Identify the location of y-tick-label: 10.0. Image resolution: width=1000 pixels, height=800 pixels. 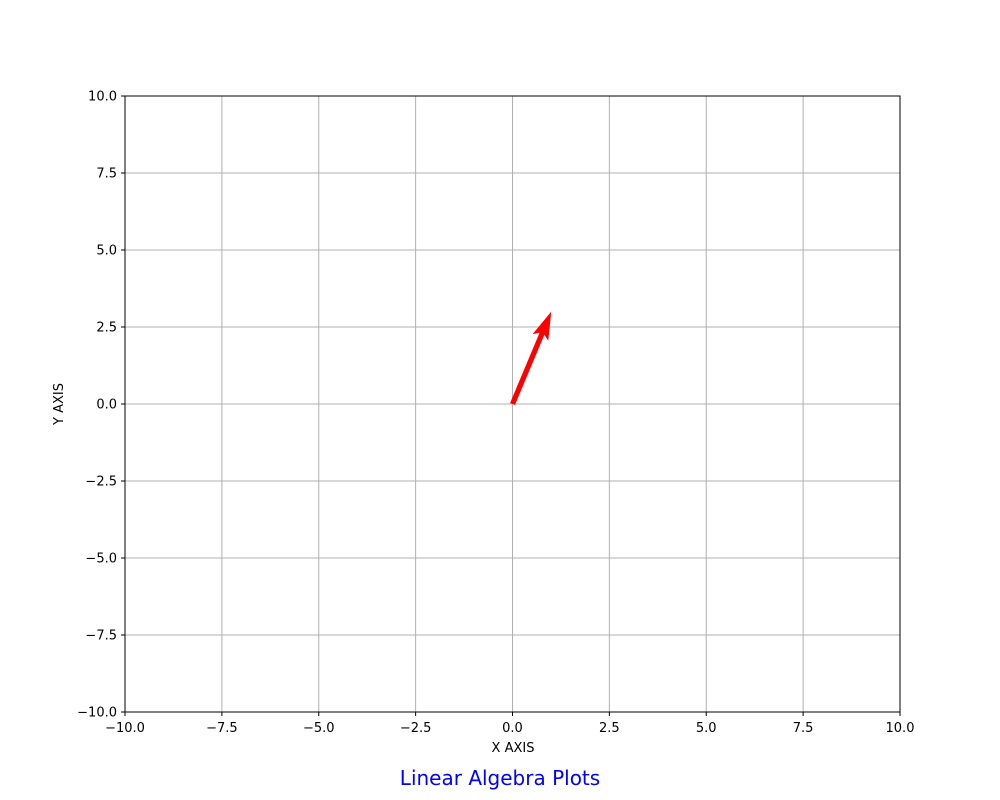
(102, 97).